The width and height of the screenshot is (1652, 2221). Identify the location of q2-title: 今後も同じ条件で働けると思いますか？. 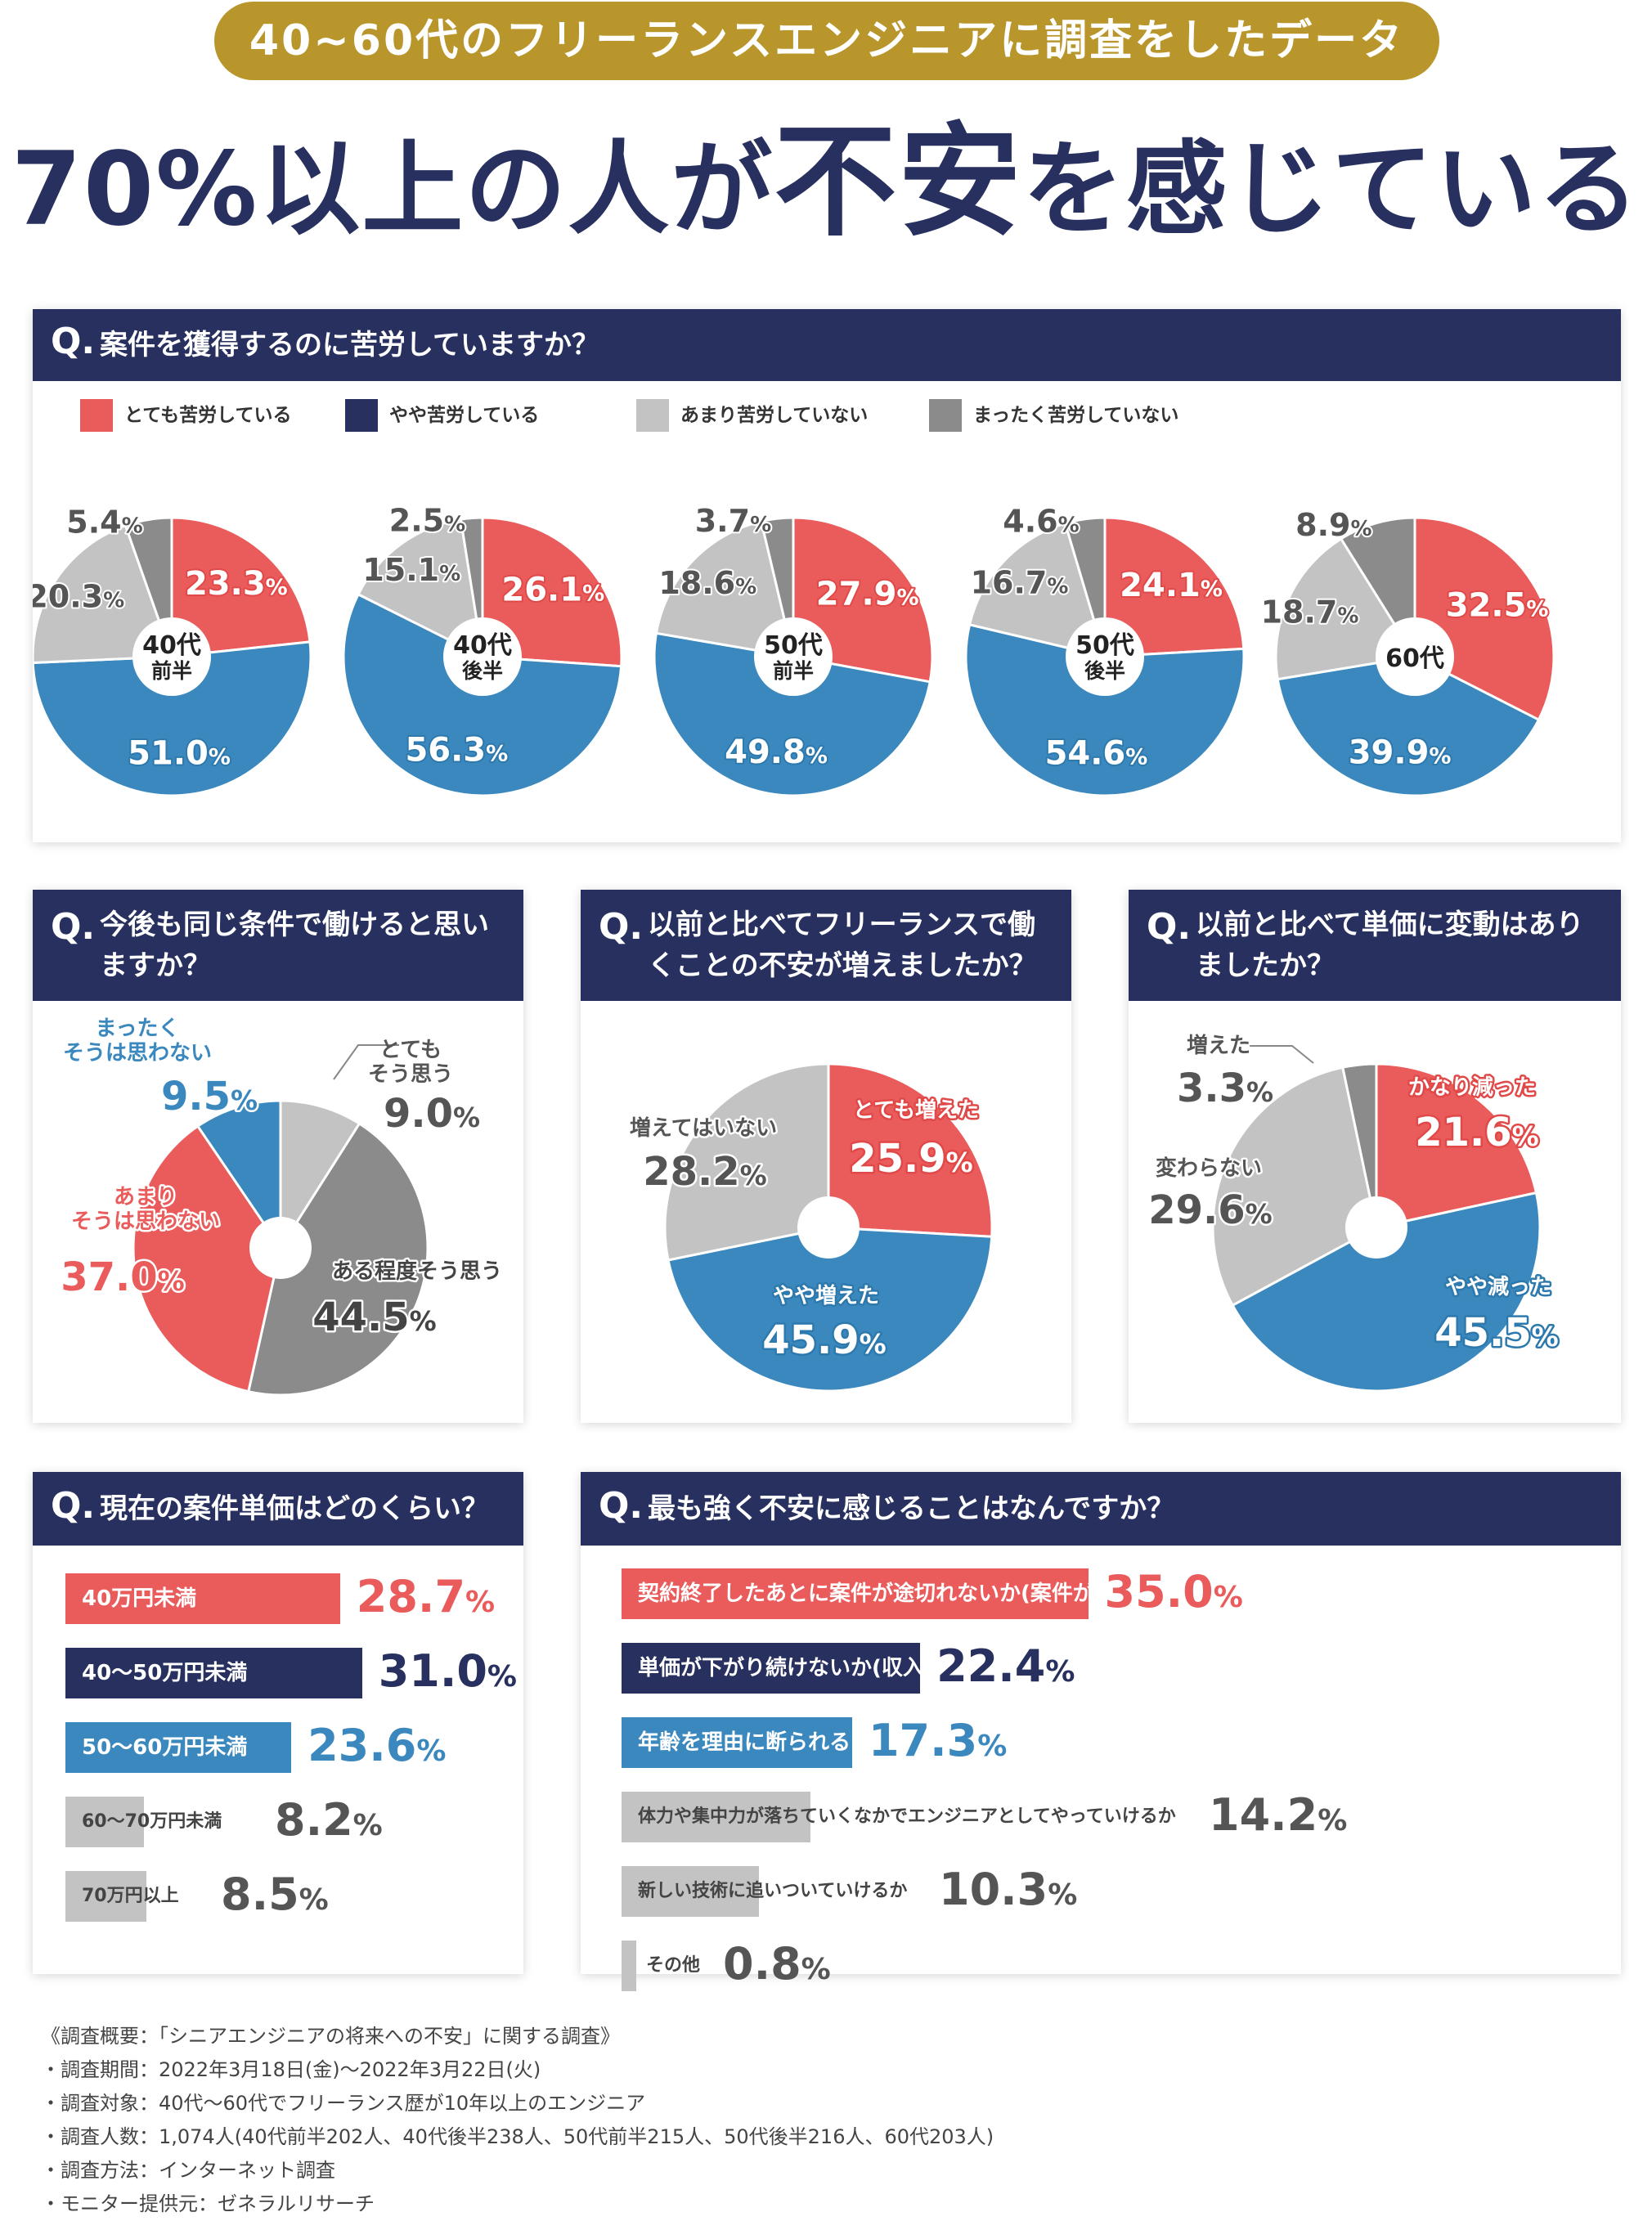
(294, 945).